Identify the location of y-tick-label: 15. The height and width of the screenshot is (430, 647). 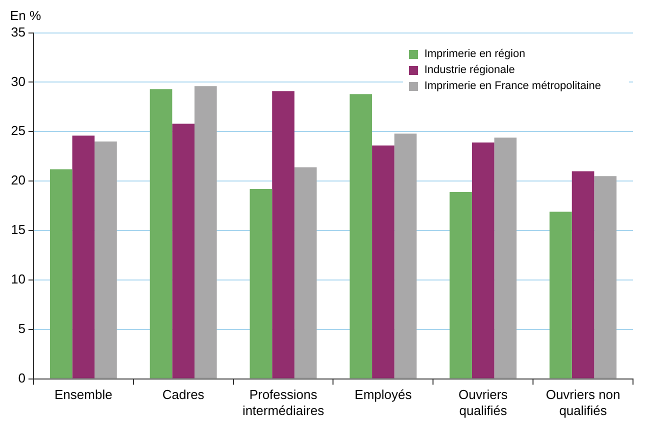
(18, 230).